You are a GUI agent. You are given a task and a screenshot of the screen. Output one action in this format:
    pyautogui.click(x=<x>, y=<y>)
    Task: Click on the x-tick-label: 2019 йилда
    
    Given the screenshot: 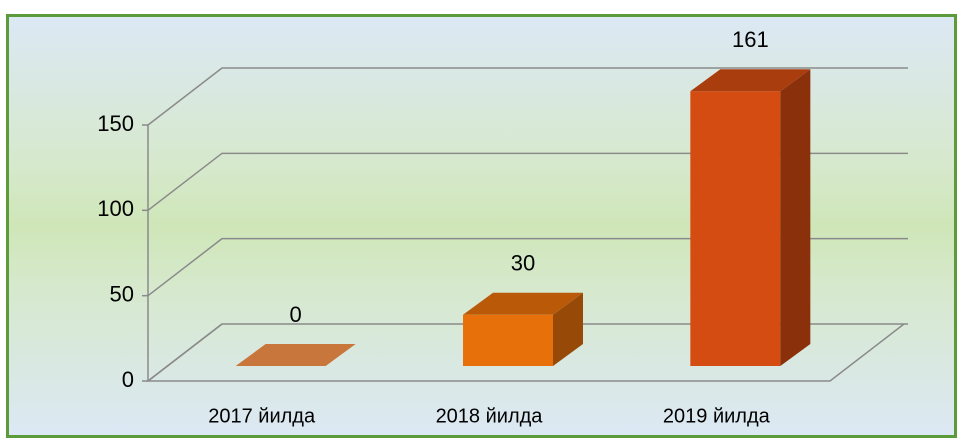 What is the action you would take?
    pyautogui.click(x=717, y=416)
    